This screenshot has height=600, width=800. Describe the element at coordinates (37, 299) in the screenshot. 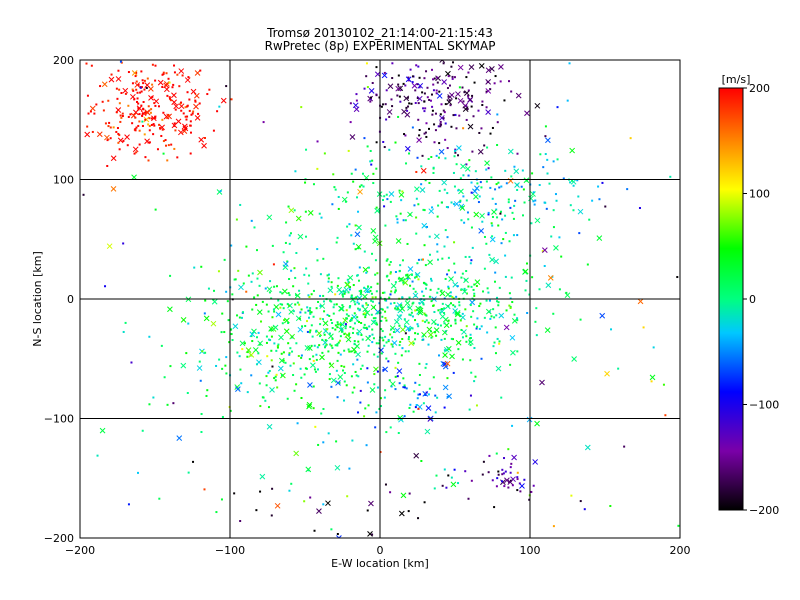

I see `y-axis-label: N-S location [km]` at that location.